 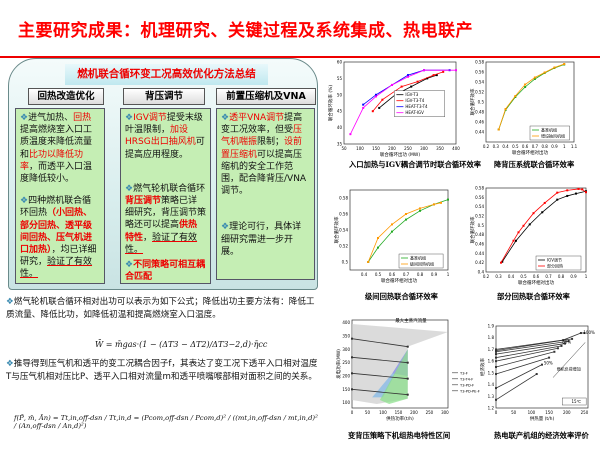 I want to click on text: 可提高应用程度。, so click(x=165, y=148).